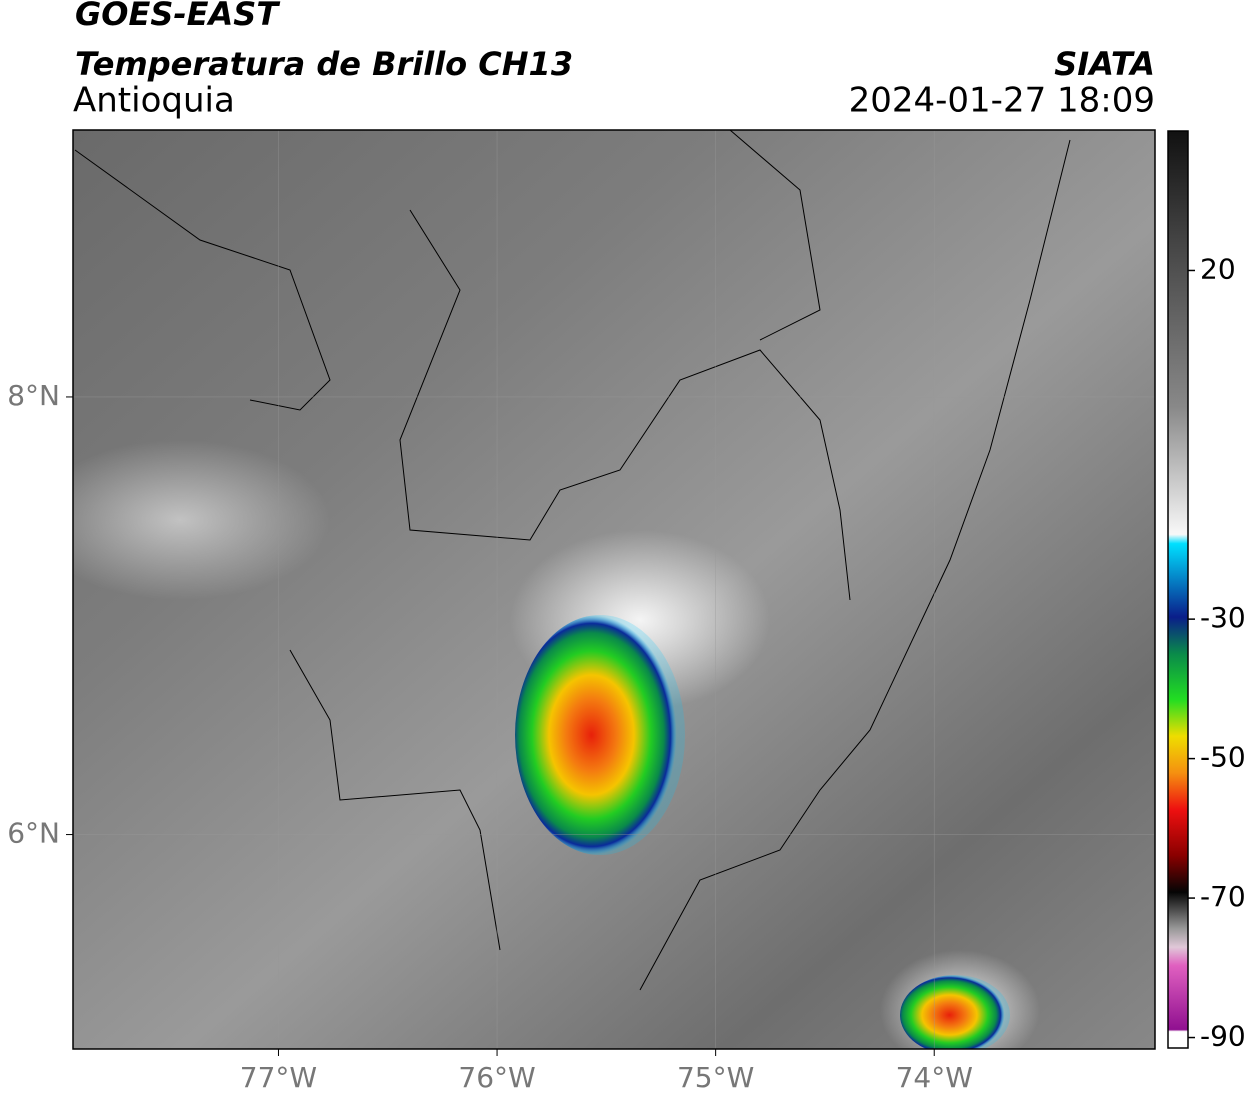 This screenshot has height=1103, width=1252. Describe the element at coordinates (33, 833) in the screenshot. I see `lat-label: 6°N` at that location.